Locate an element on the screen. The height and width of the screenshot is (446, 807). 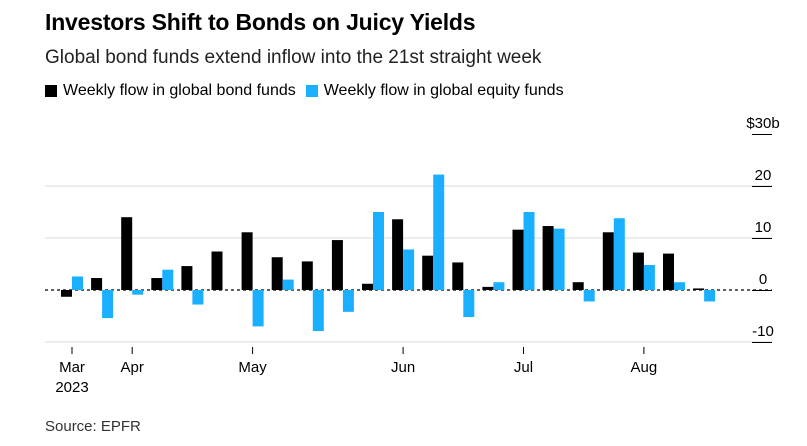
x-tick-label: May is located at coordinates (252, 367).